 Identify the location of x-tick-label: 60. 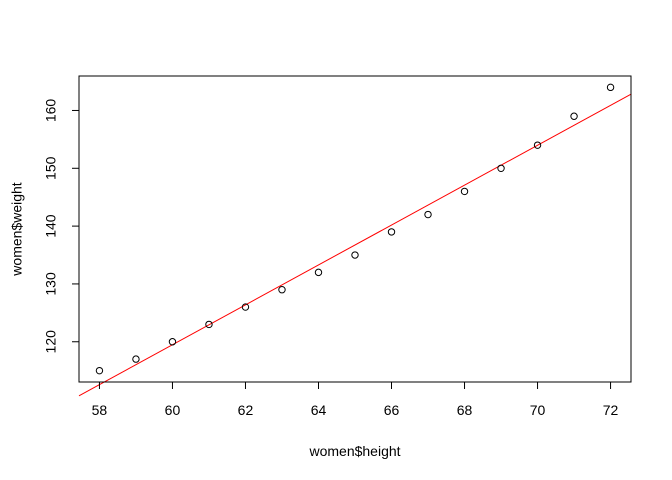
(173, 410).